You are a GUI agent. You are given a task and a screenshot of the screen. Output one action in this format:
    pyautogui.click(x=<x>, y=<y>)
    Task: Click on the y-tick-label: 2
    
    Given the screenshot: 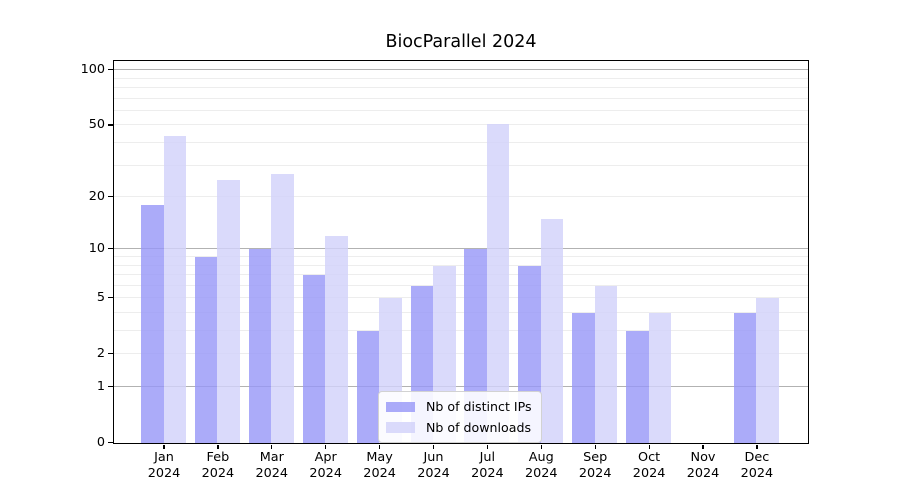 What is the action you would take?
    pyautogui.click(x=100, y=353)
    